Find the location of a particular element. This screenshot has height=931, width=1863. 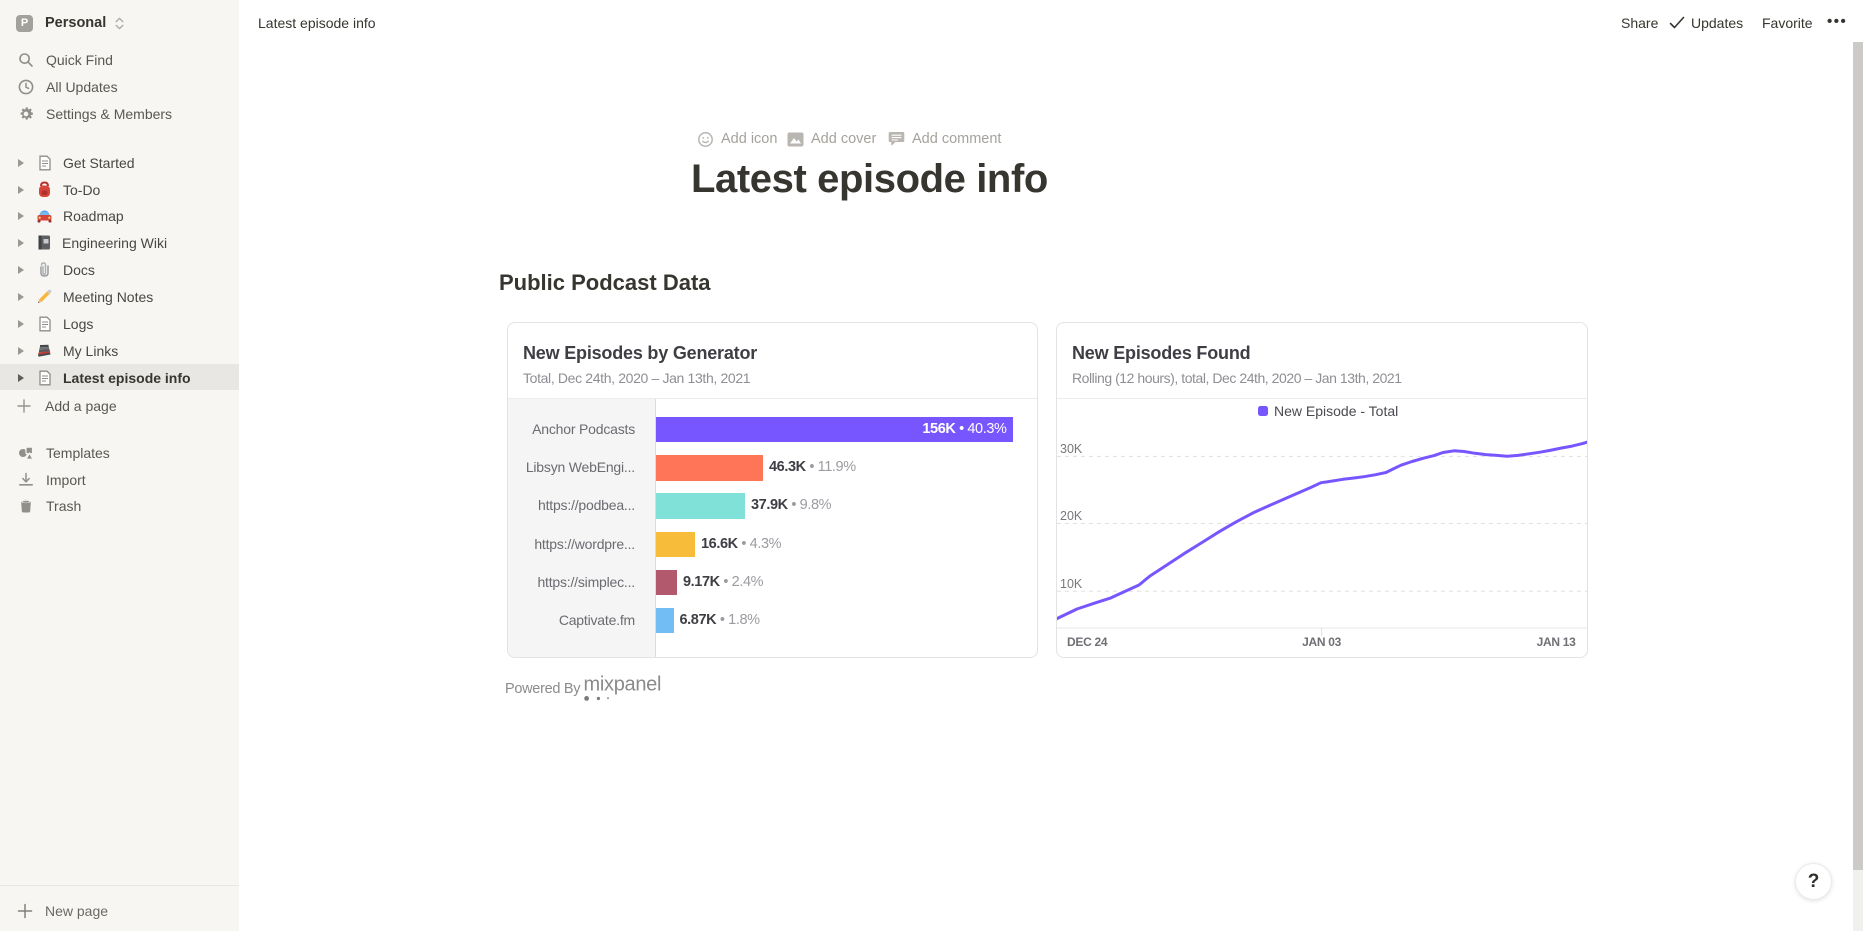

svg-text: JAN 03 is located at coordinates (1322, 642).